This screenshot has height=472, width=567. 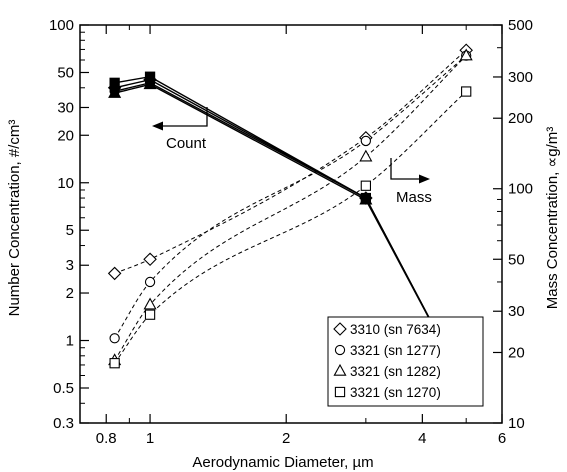 What do you see at coordinates (286, 438) in the screenshot?
I see `x-tick-label: 2` at bounding box center [286, 438].